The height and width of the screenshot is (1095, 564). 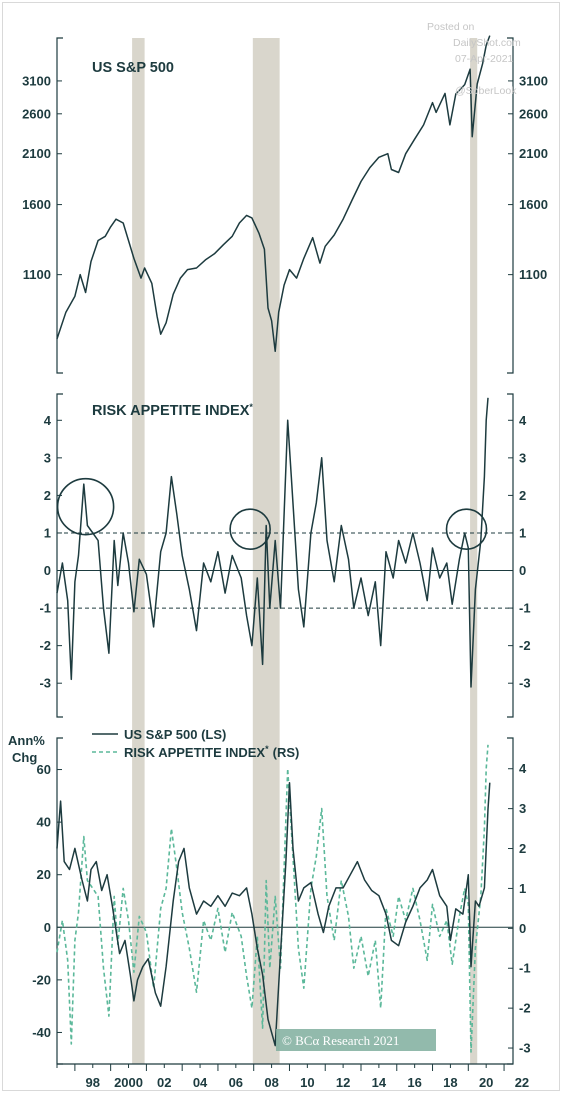 I want to click on panel2-y--3-label-right: -3, so click(x=525, y=683).